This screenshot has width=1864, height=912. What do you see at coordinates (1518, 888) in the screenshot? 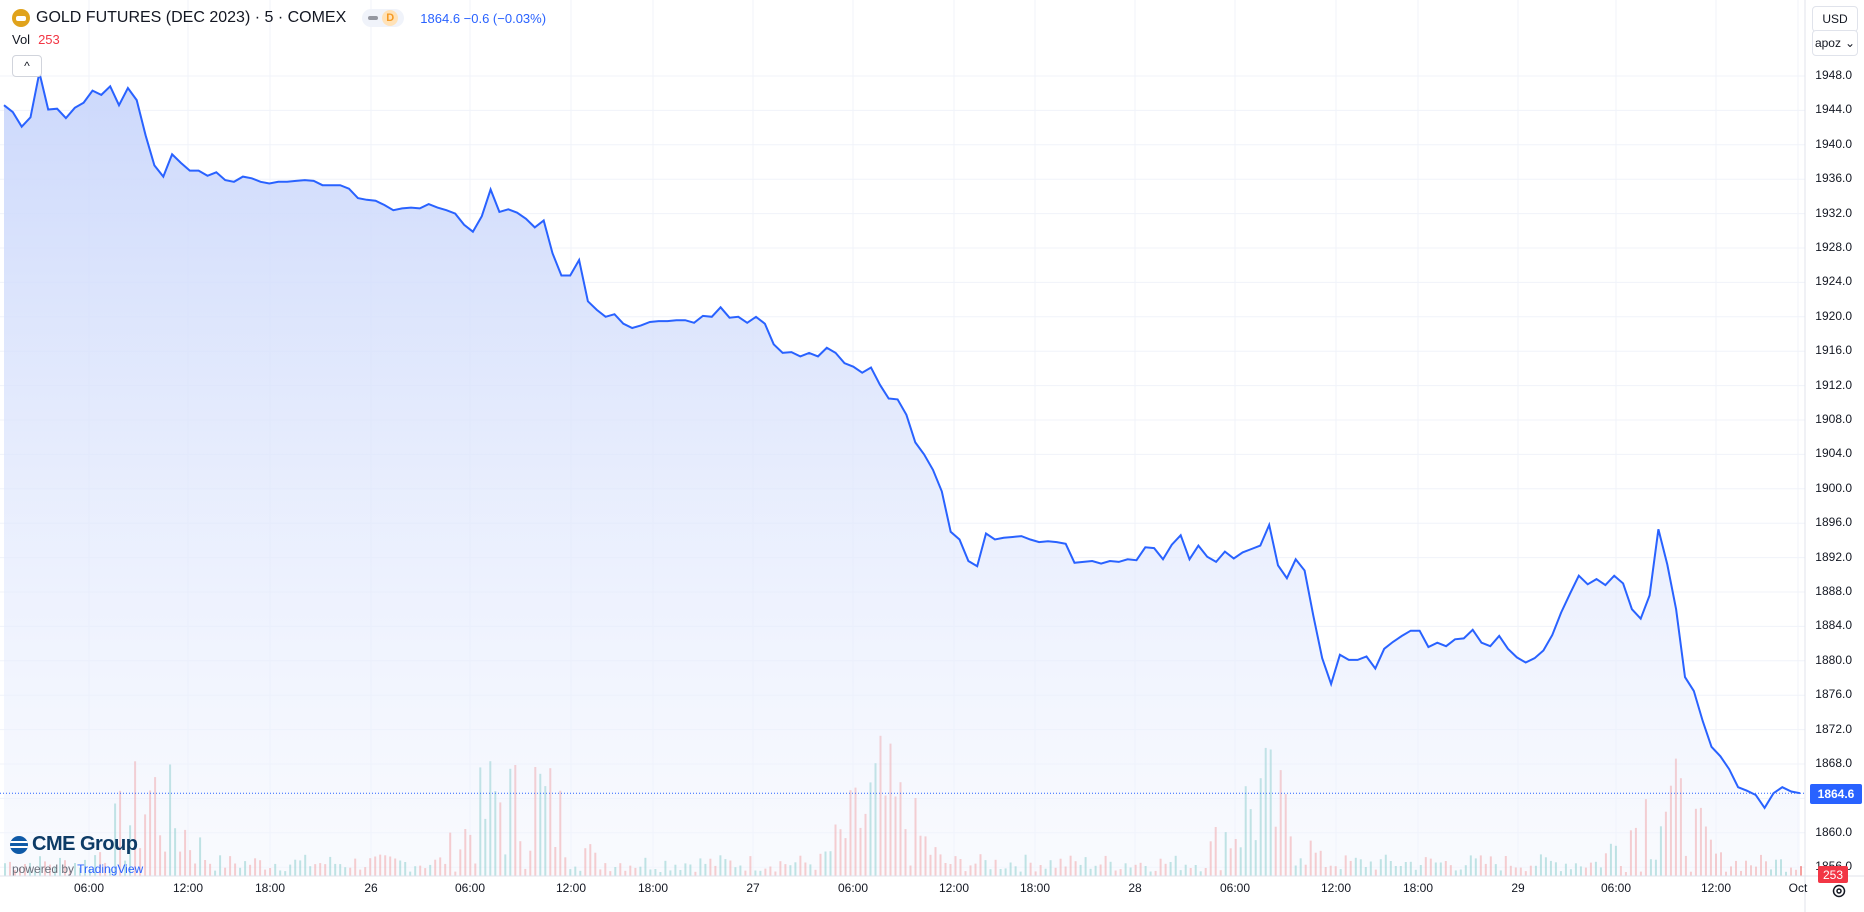
I see `time-tick-label: 29` at bounding box center [1518, 888].